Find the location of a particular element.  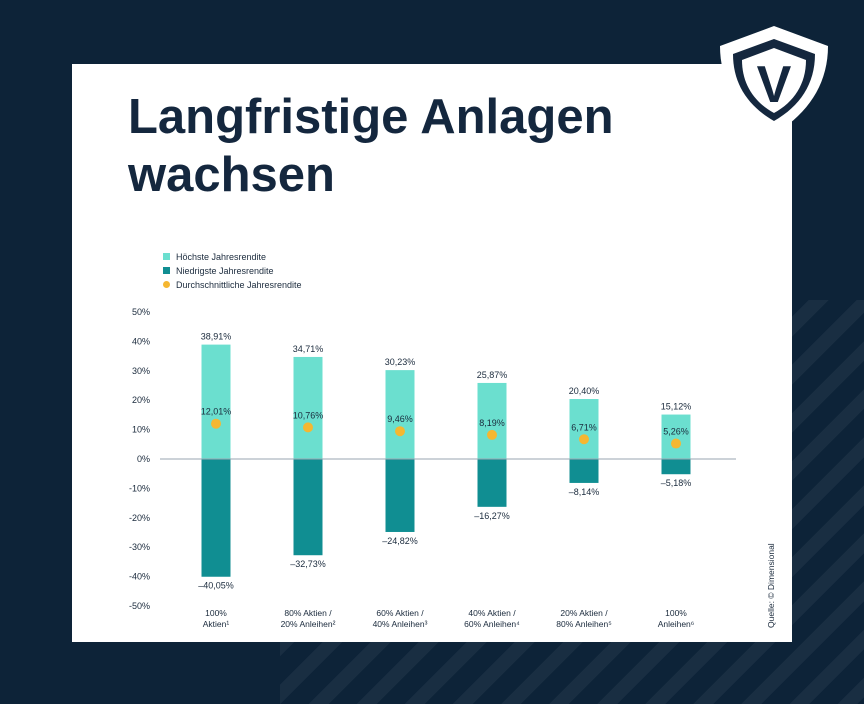

logo-letter: V is located at coordinates (774, 85).